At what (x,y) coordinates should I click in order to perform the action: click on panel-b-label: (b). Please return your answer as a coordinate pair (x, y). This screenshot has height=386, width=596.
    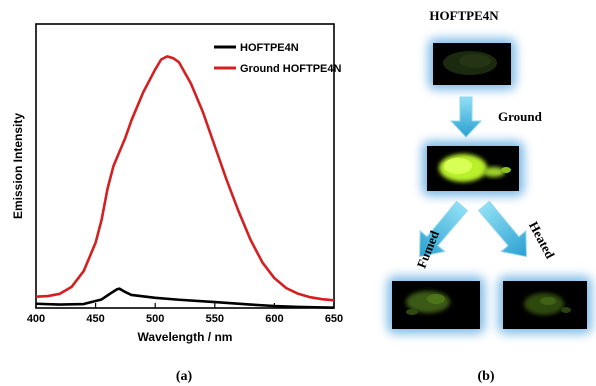
    Looking at the image, I should click on (485, 376).